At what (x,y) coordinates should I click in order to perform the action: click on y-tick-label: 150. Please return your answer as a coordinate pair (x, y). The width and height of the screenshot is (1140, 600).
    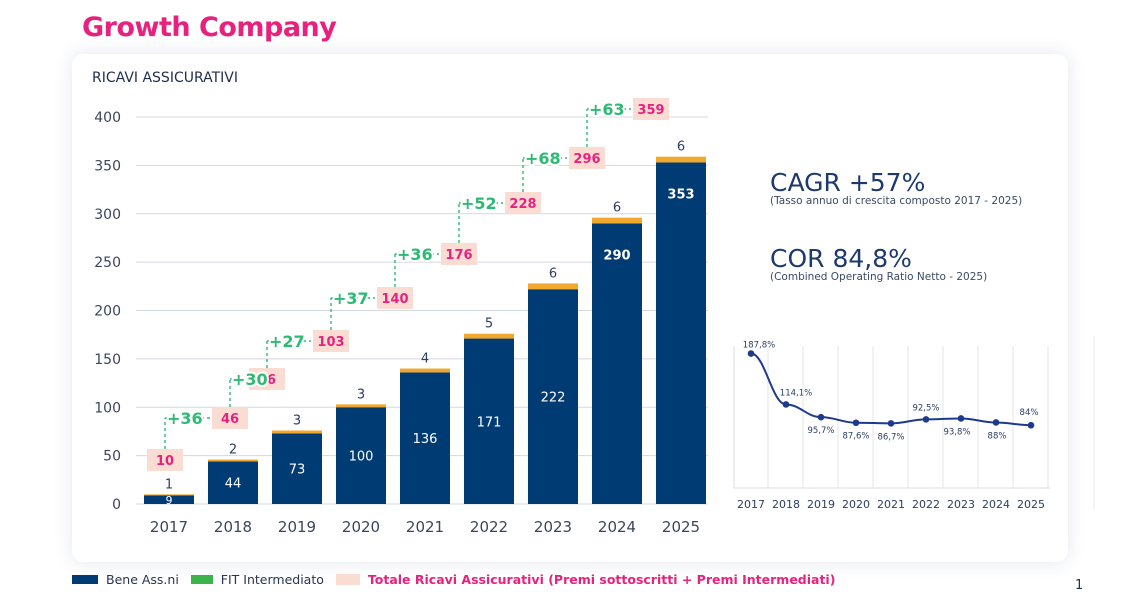
    Looking at the image, I should click on (107, 360).